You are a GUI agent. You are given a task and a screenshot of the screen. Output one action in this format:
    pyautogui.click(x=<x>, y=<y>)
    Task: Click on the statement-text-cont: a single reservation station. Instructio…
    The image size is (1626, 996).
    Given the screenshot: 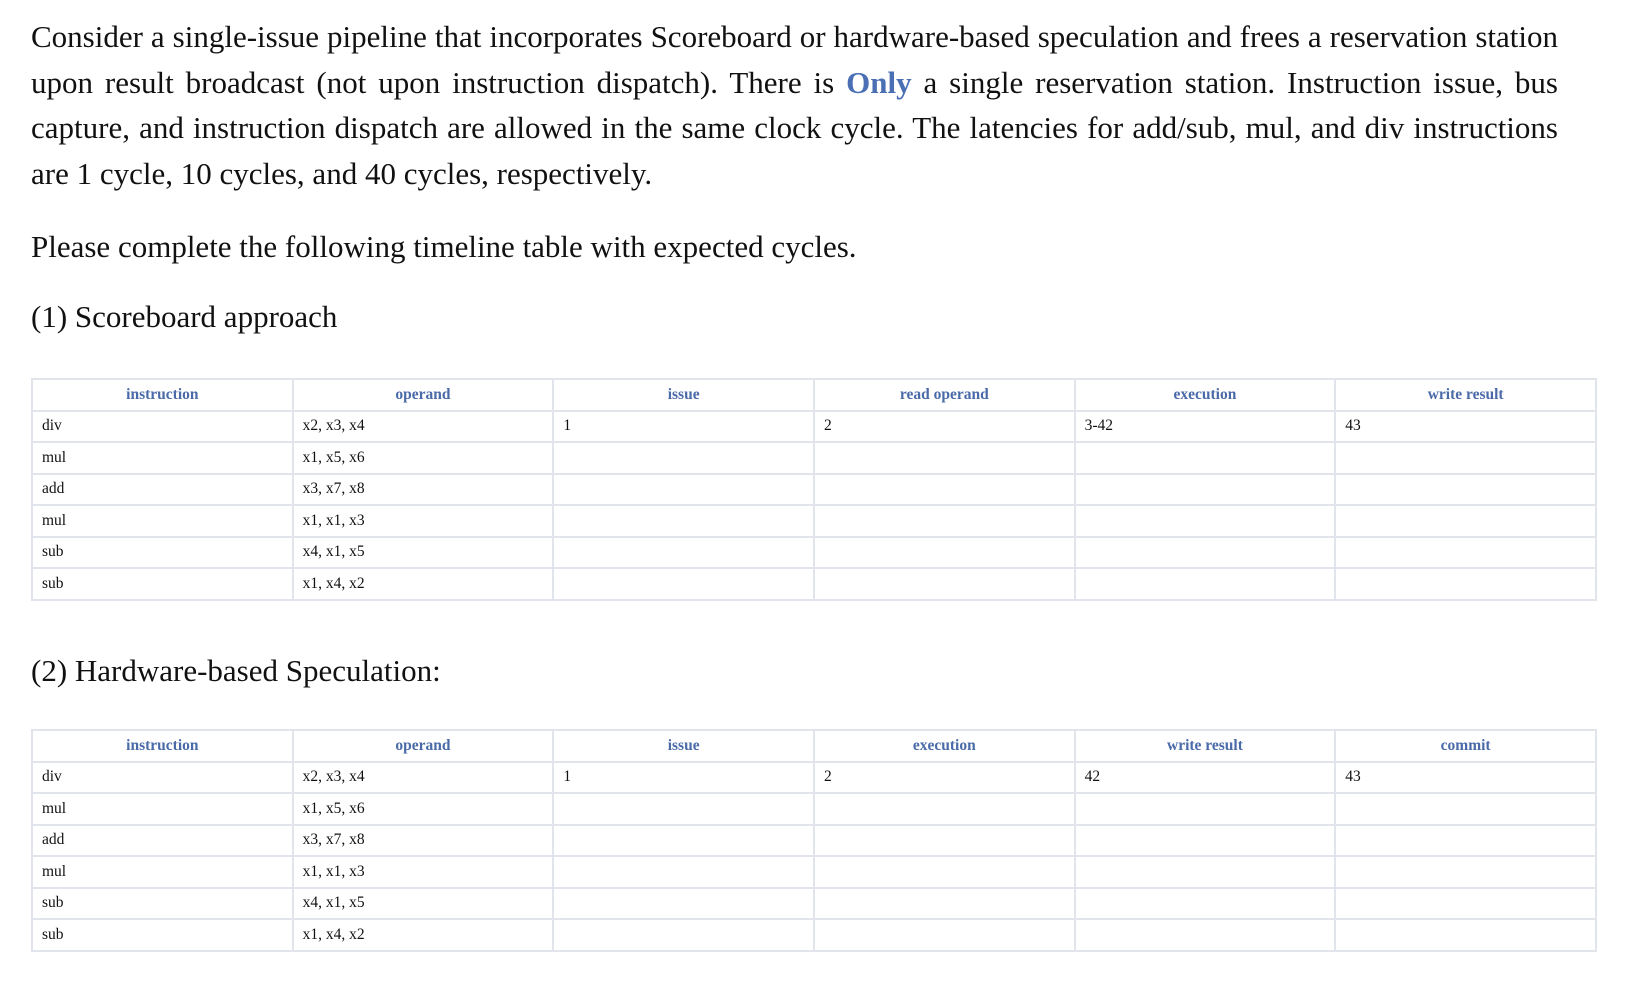 What is the action you would take?
    pyautogui.click(x=794, y=127)
    